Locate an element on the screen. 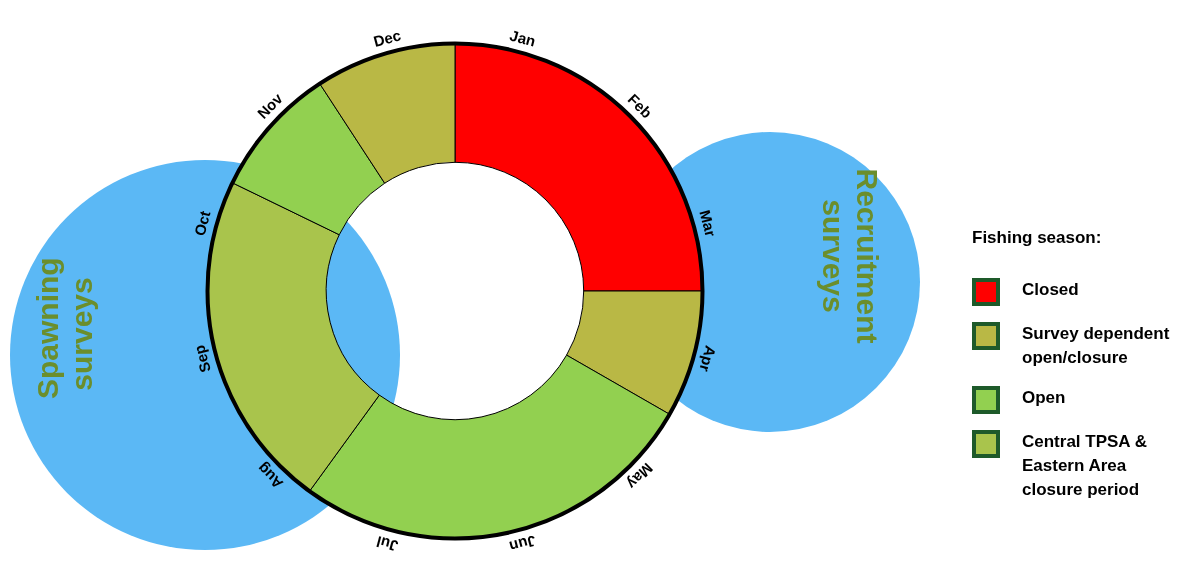 The image size is (1187, 582). text: Nov is located at coordinates (270, 105).